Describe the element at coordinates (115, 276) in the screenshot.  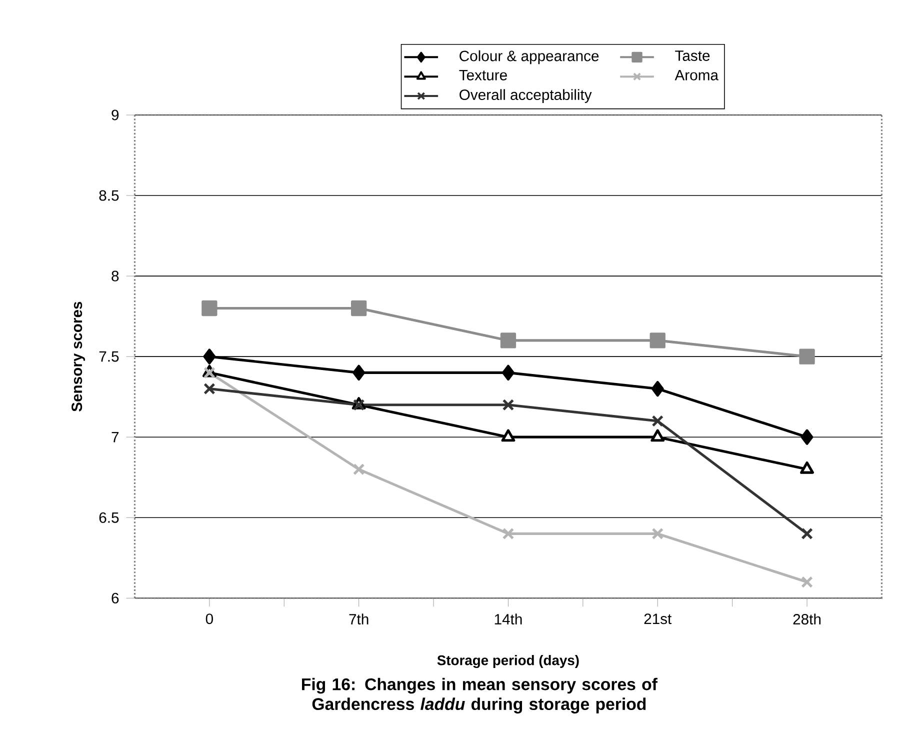
I see `y-tick-label: 8` at that location.